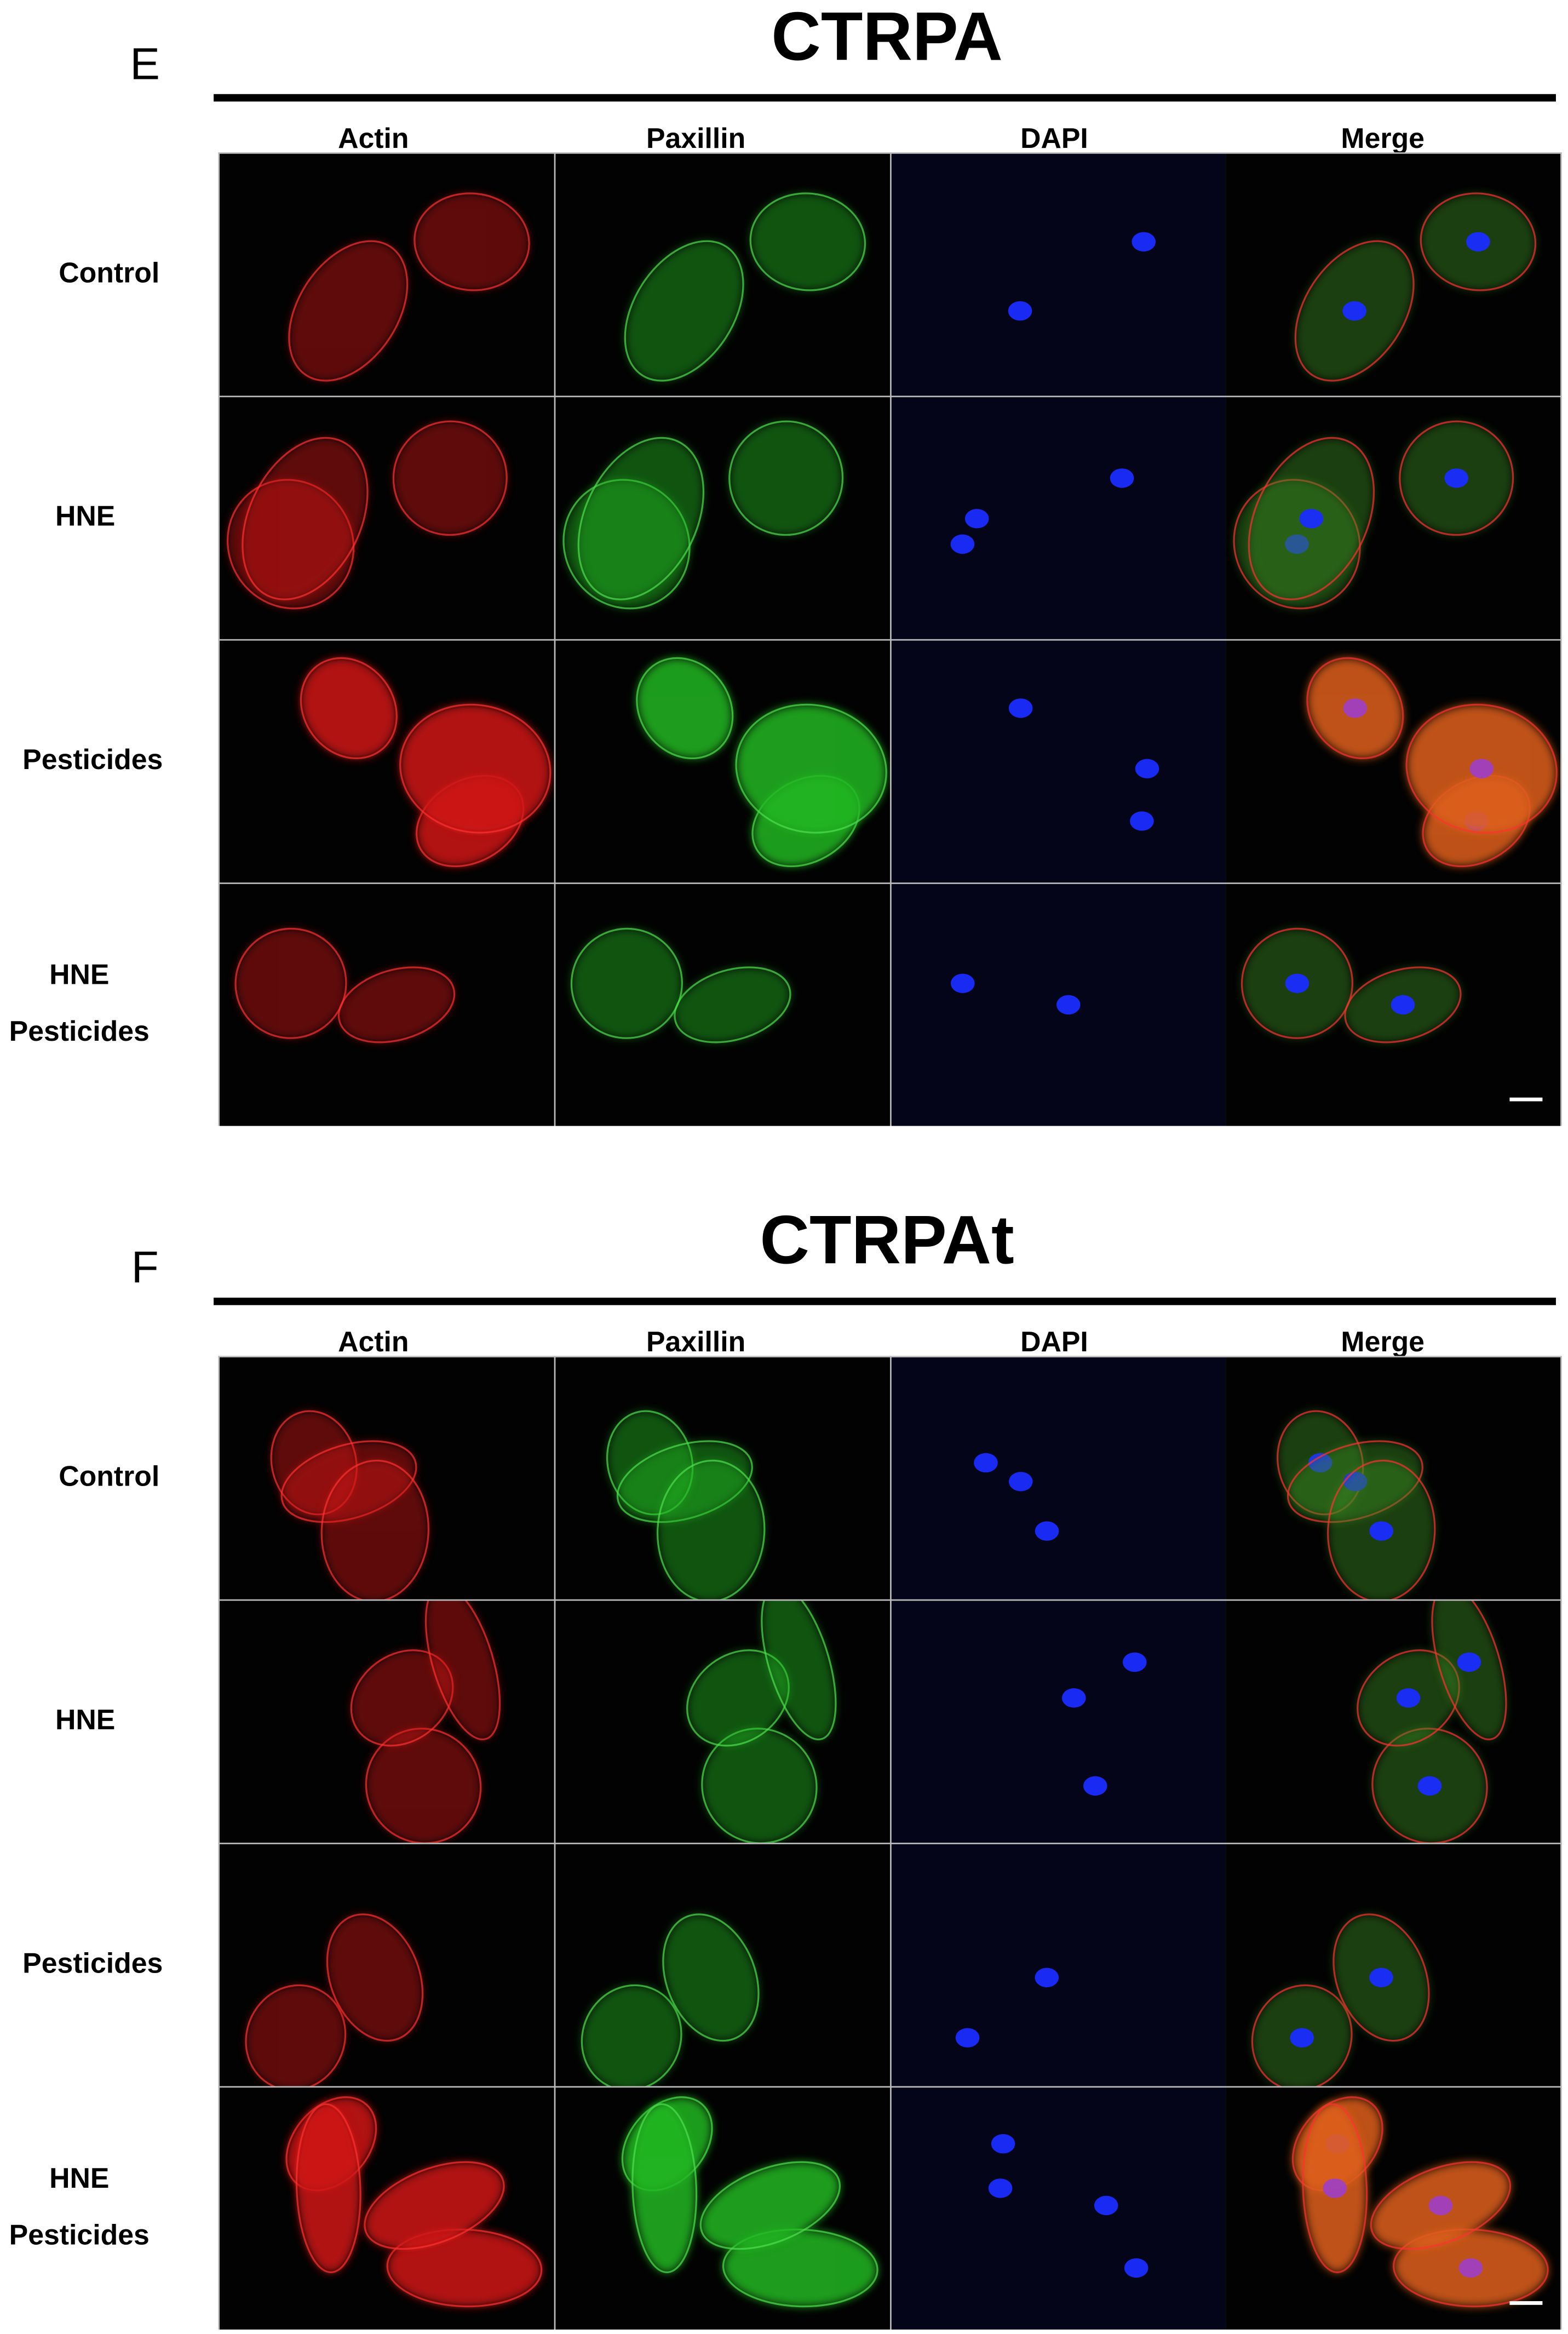 The width and height of the screenshot is (1568, 2334). I want to click on scale-bar, so click(1526, 2303).